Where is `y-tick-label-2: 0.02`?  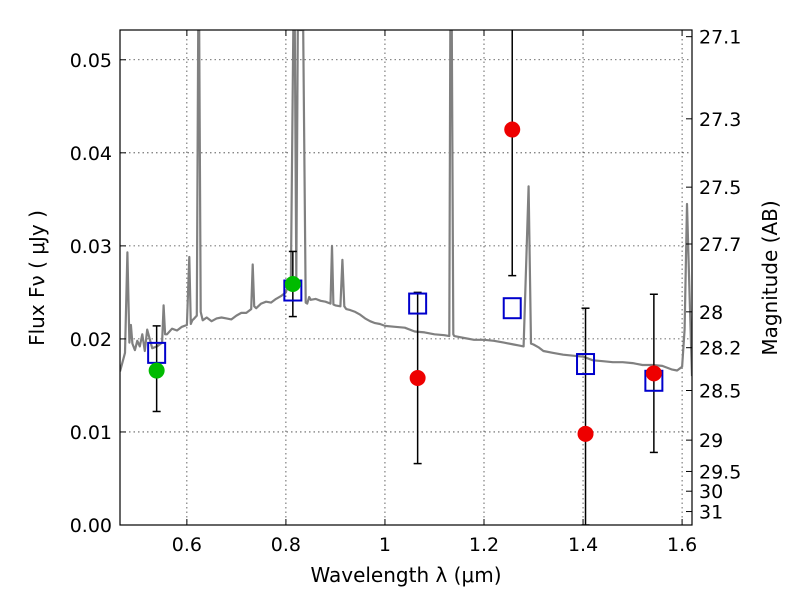
y-tick-label-2: 0.02 is located at coordinates (91, 340).